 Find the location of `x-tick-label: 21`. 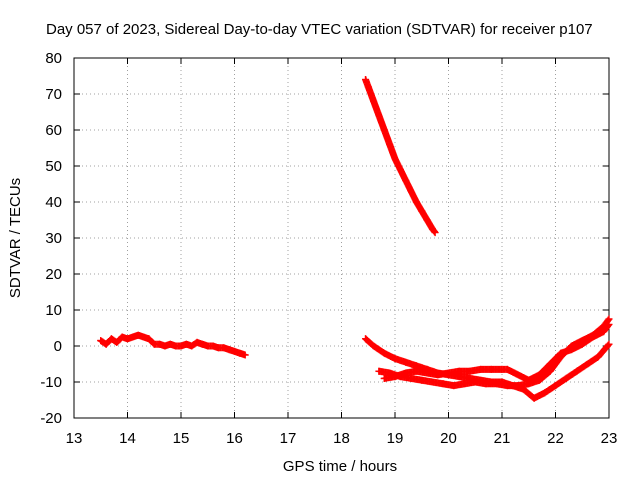

x-tick-label: 21 is located at coordinates (502, 438).